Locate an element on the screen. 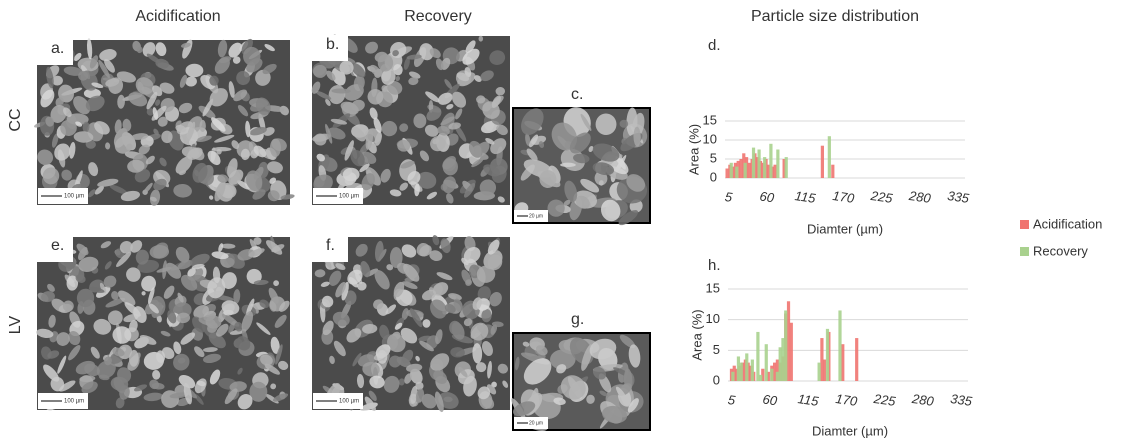 The image size is (1130, 445). x-tick-label: 225 is located at coordinates (884, 400).